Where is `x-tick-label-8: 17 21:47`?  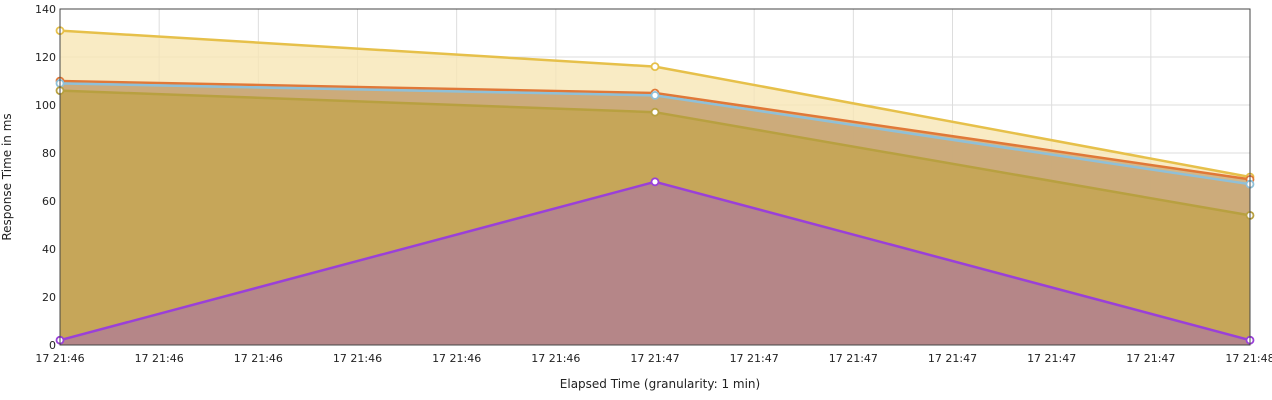 x-tick-label-8: 17 21:47 is located at coordinates (853, 358).